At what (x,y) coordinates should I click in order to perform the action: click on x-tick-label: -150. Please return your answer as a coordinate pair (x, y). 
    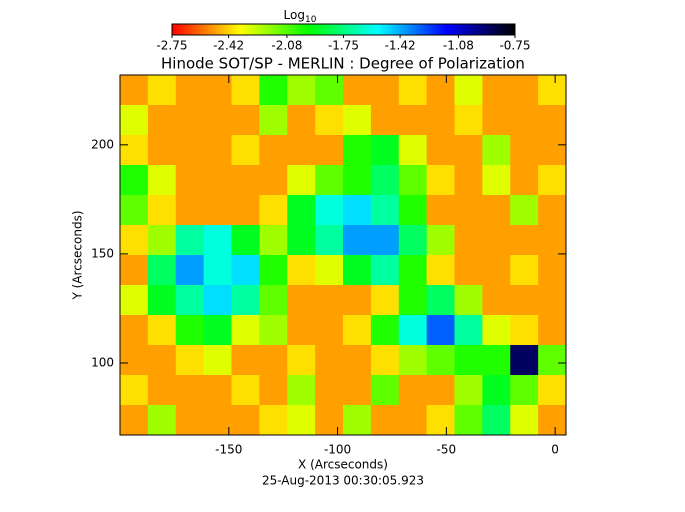
    Looking at the image, I should click on (228, 450).